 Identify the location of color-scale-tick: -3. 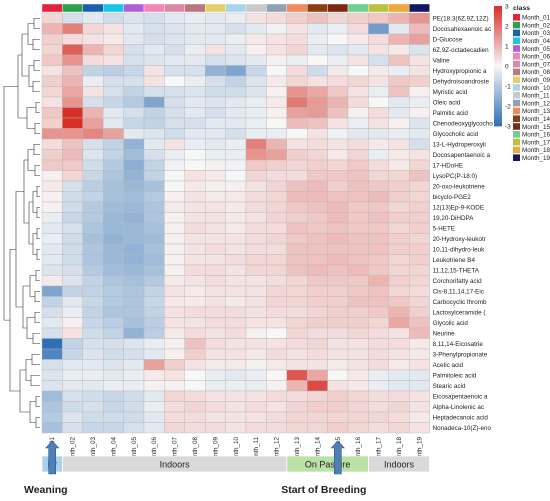
(508, 127).